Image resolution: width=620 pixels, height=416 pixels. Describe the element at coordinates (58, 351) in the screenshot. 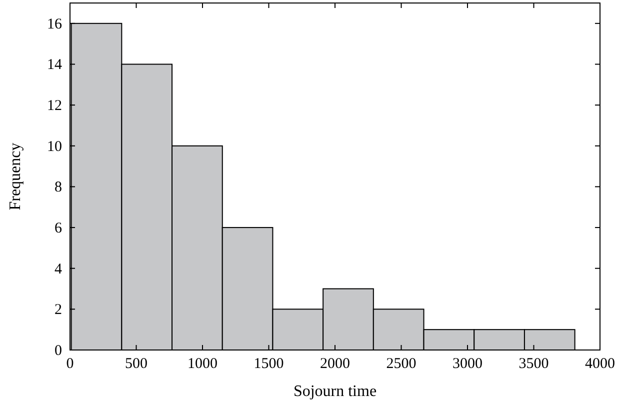

I see `y-tick-label: 0` at that location.